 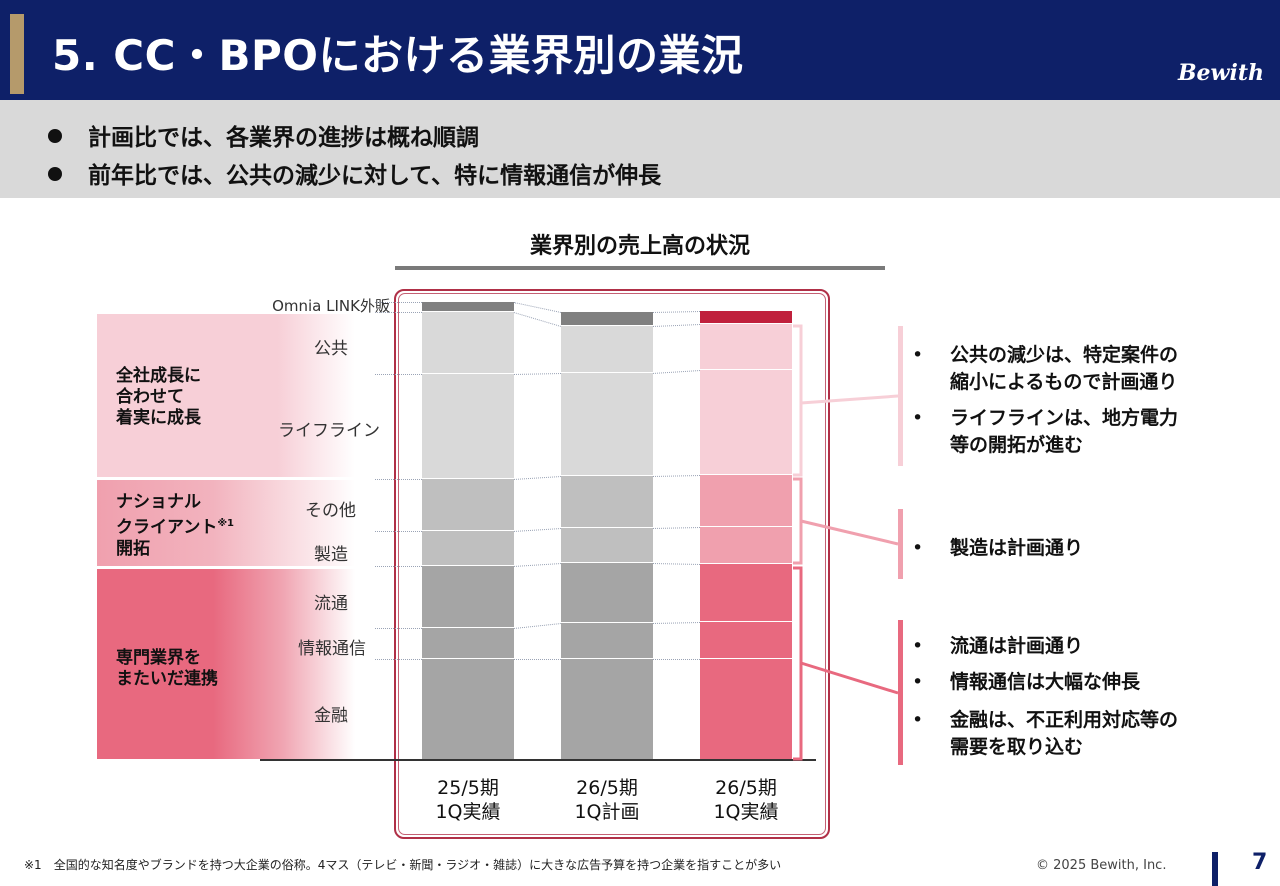 What do you see at coordinates (226, 664) in the screenshot?
I see `group-band-cross-industry` at bounding box center [226, 664].